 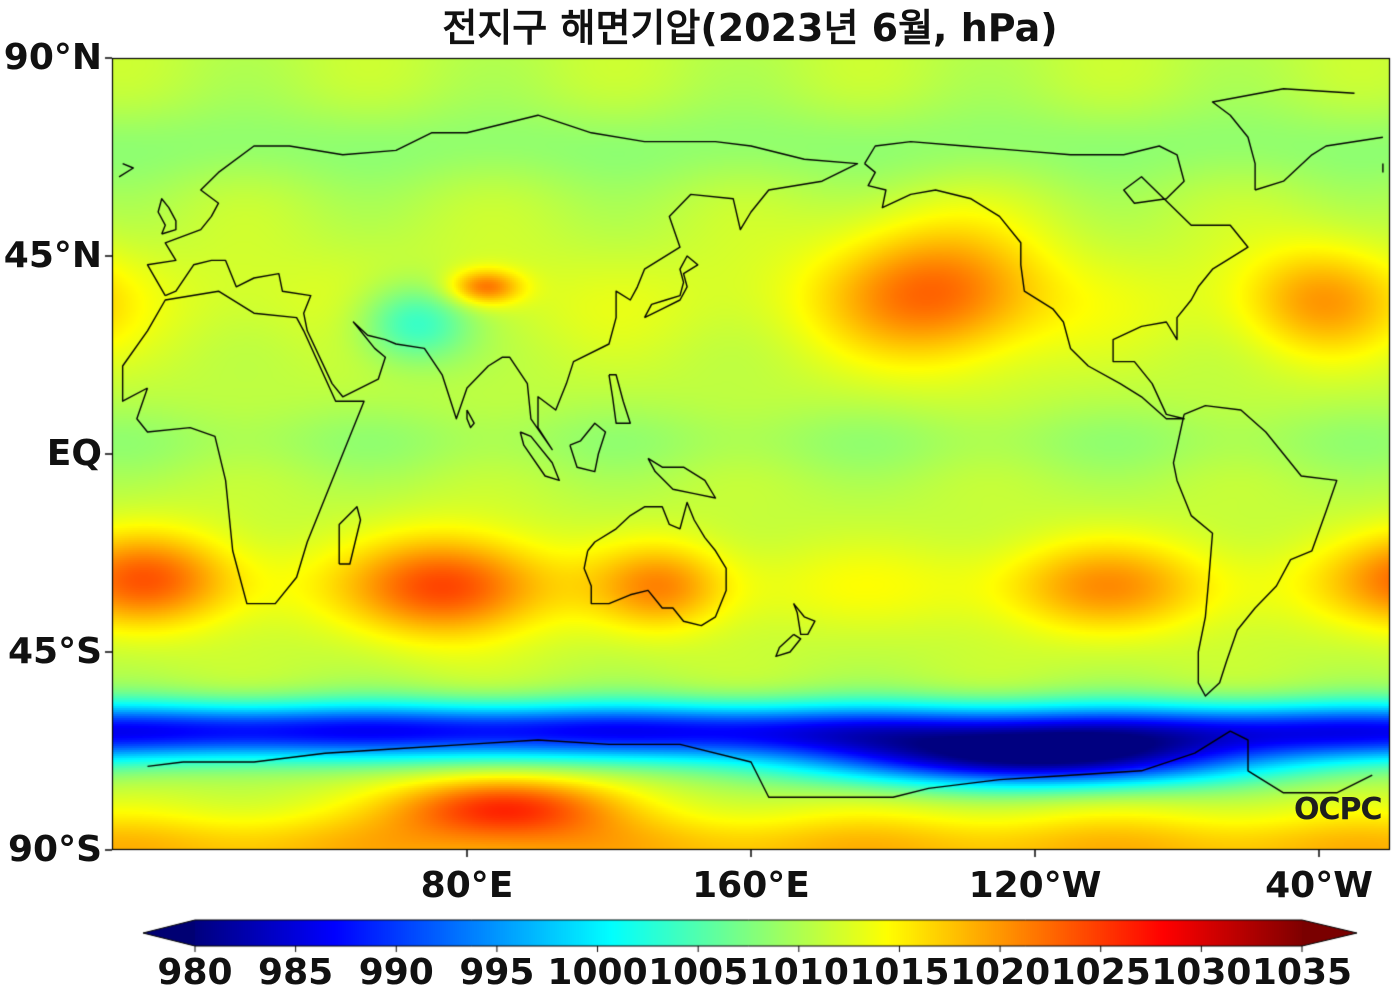 What do you see at coordinates (74, 453) in the screenshot?
I see `lat-tick-label: EQ` at bounding box center [74, 453].